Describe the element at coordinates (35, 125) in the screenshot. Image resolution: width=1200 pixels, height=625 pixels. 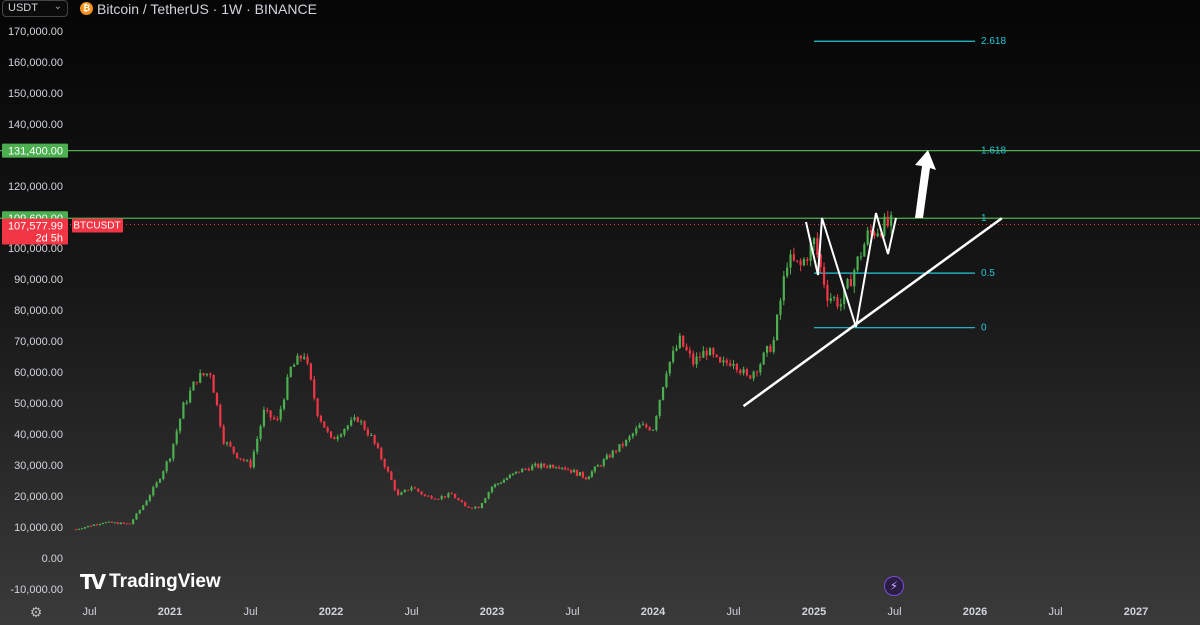
I see `price-axis-tick: 140,000.00` at that location.